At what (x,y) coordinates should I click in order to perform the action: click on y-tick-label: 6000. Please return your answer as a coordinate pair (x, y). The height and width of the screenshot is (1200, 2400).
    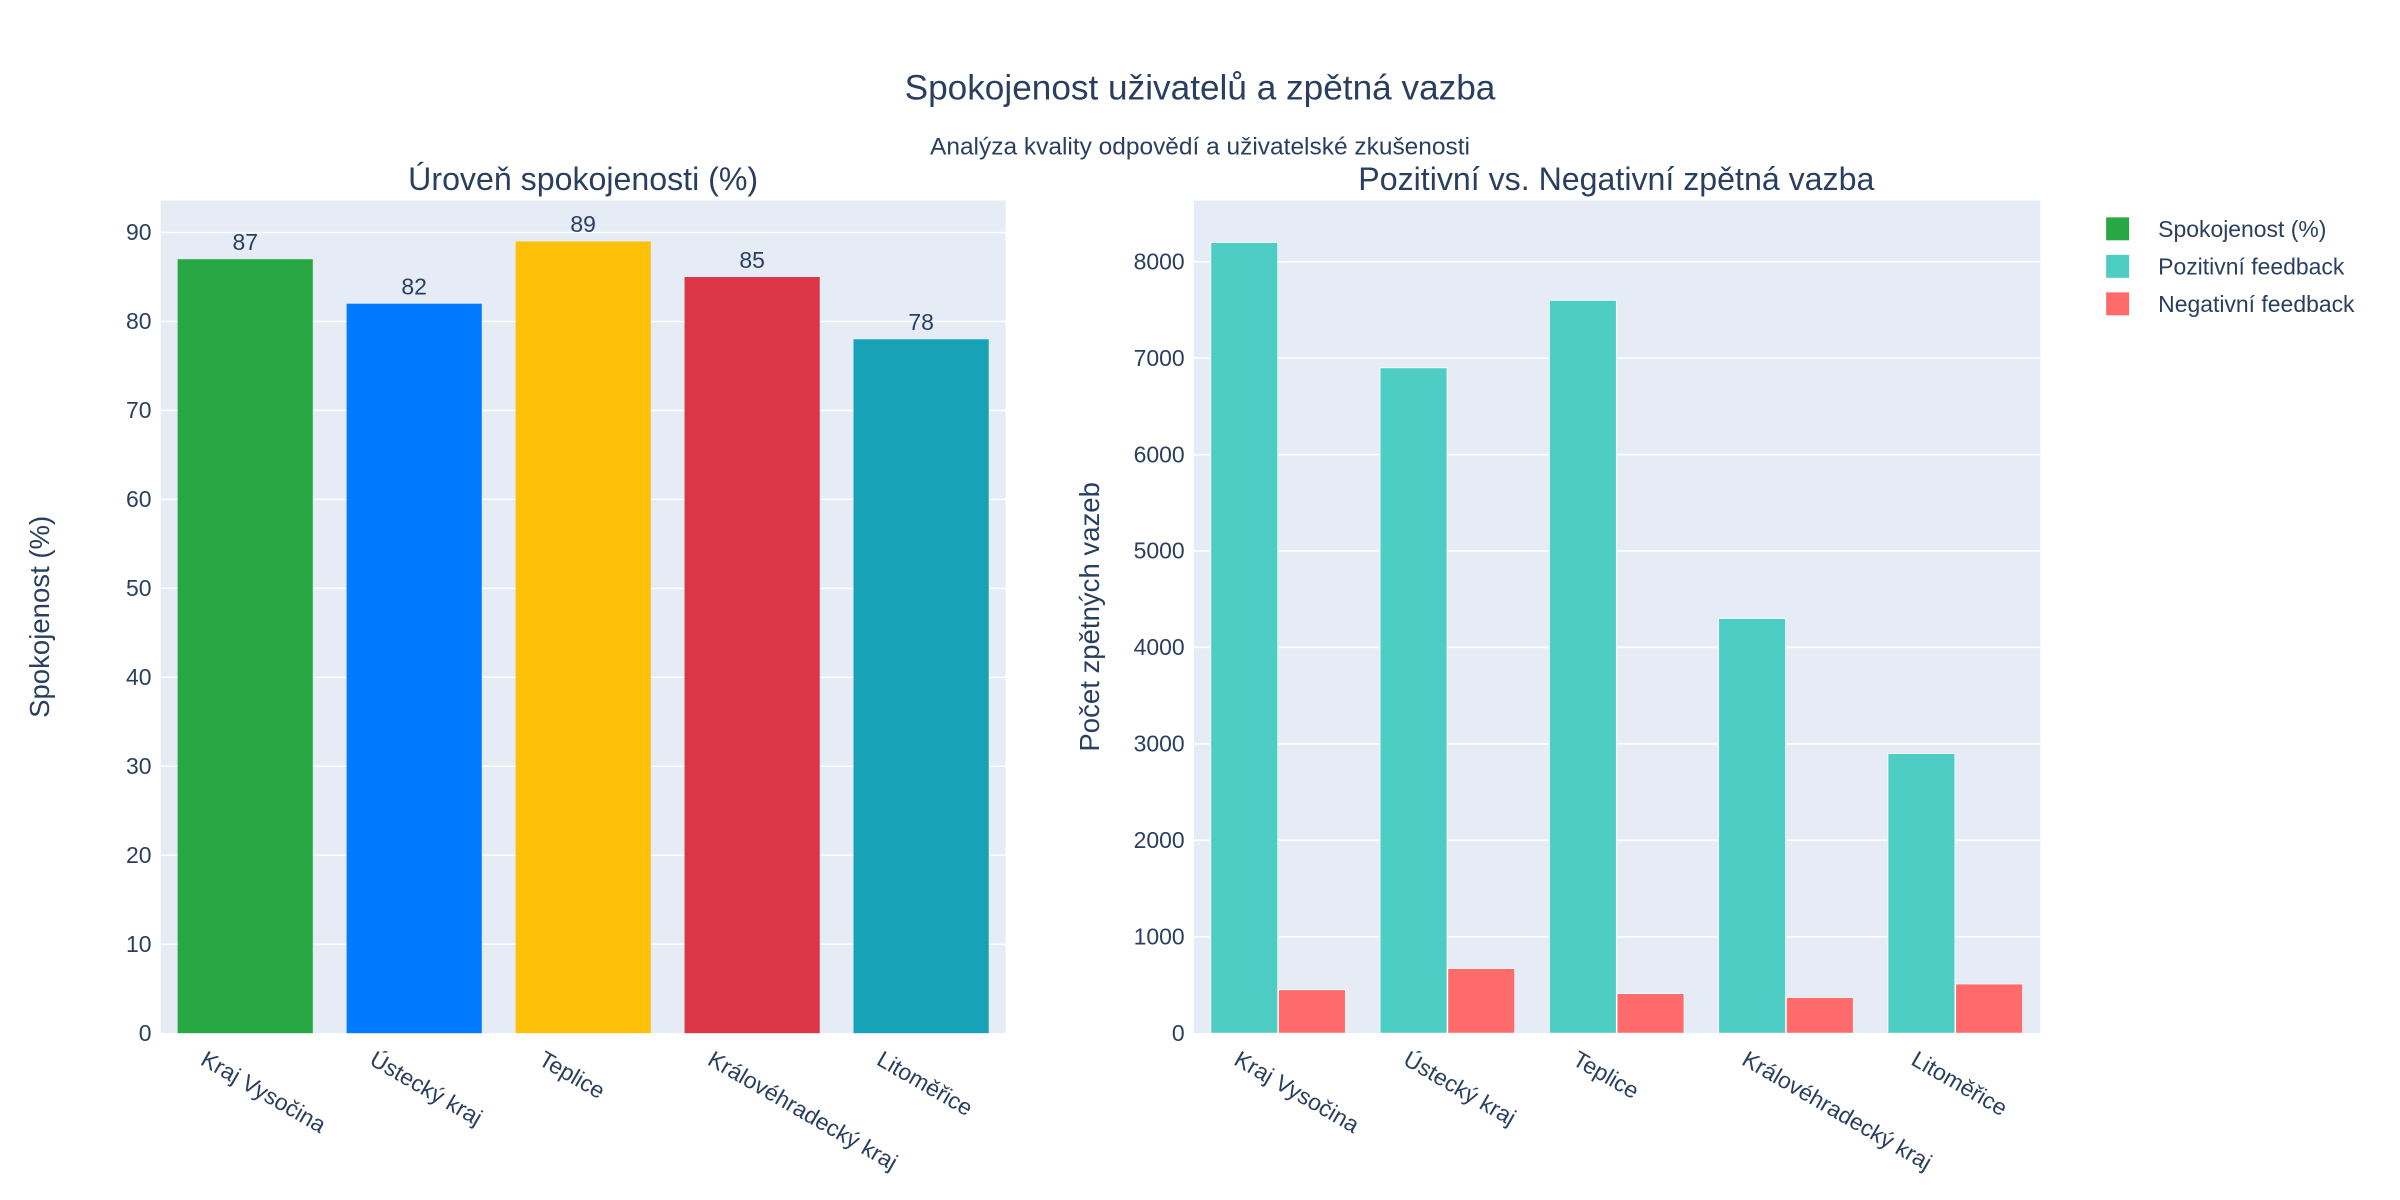
    Looking at the image, I should click on (1159, 454).